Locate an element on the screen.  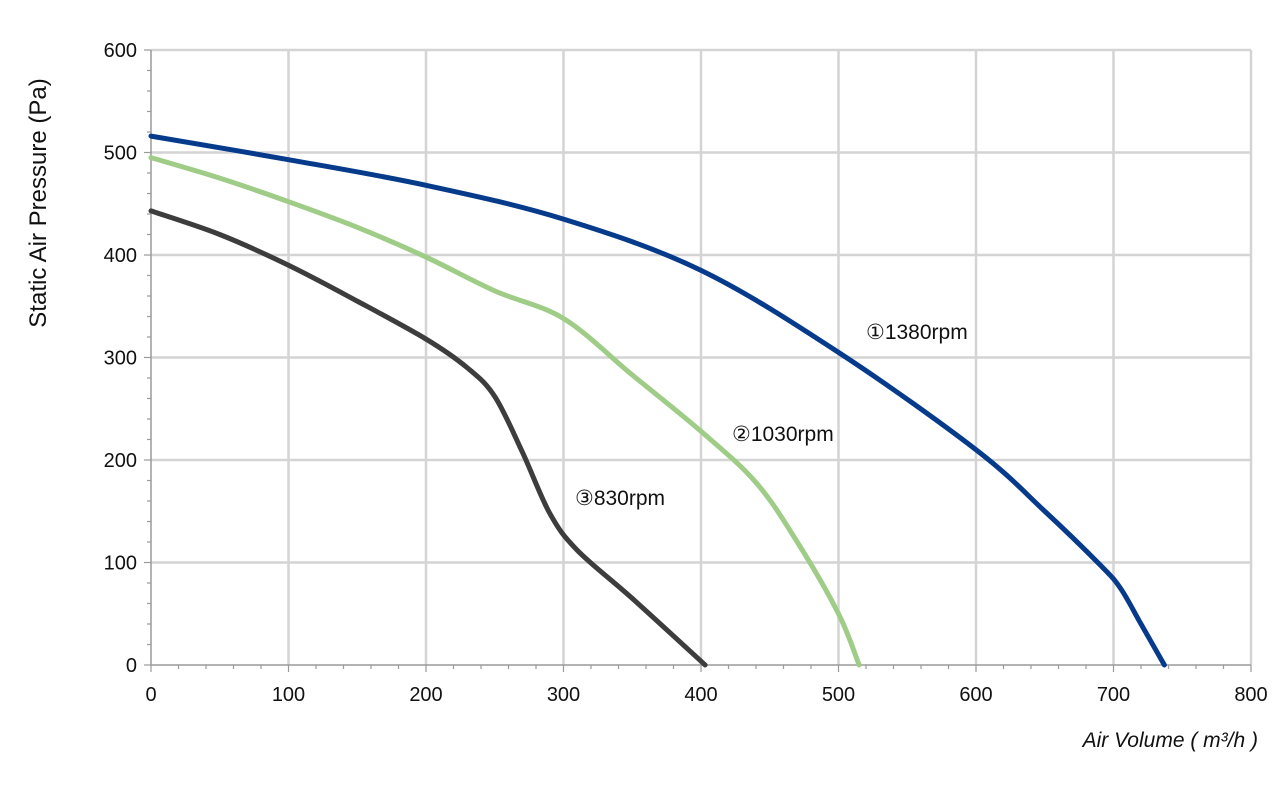
y-tick-label: 400 is located at coordinates (120, 256).